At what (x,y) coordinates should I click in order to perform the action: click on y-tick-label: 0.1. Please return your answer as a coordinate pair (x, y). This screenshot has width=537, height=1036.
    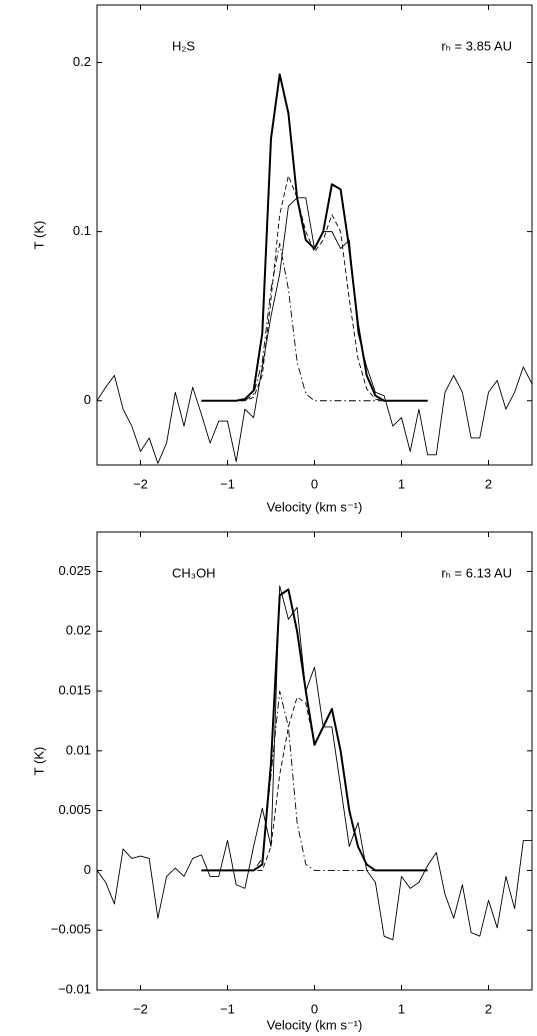
    Looking at the image, I should click on (82, 230).